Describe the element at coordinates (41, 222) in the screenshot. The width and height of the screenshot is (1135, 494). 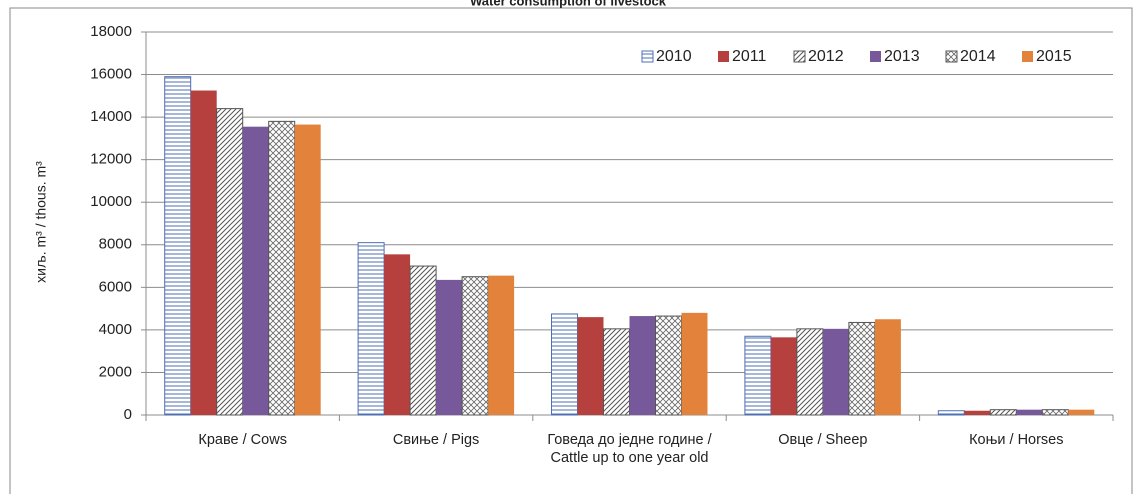
I see `y-axis-label: хиљ. m³ / thous. m³` at that location.